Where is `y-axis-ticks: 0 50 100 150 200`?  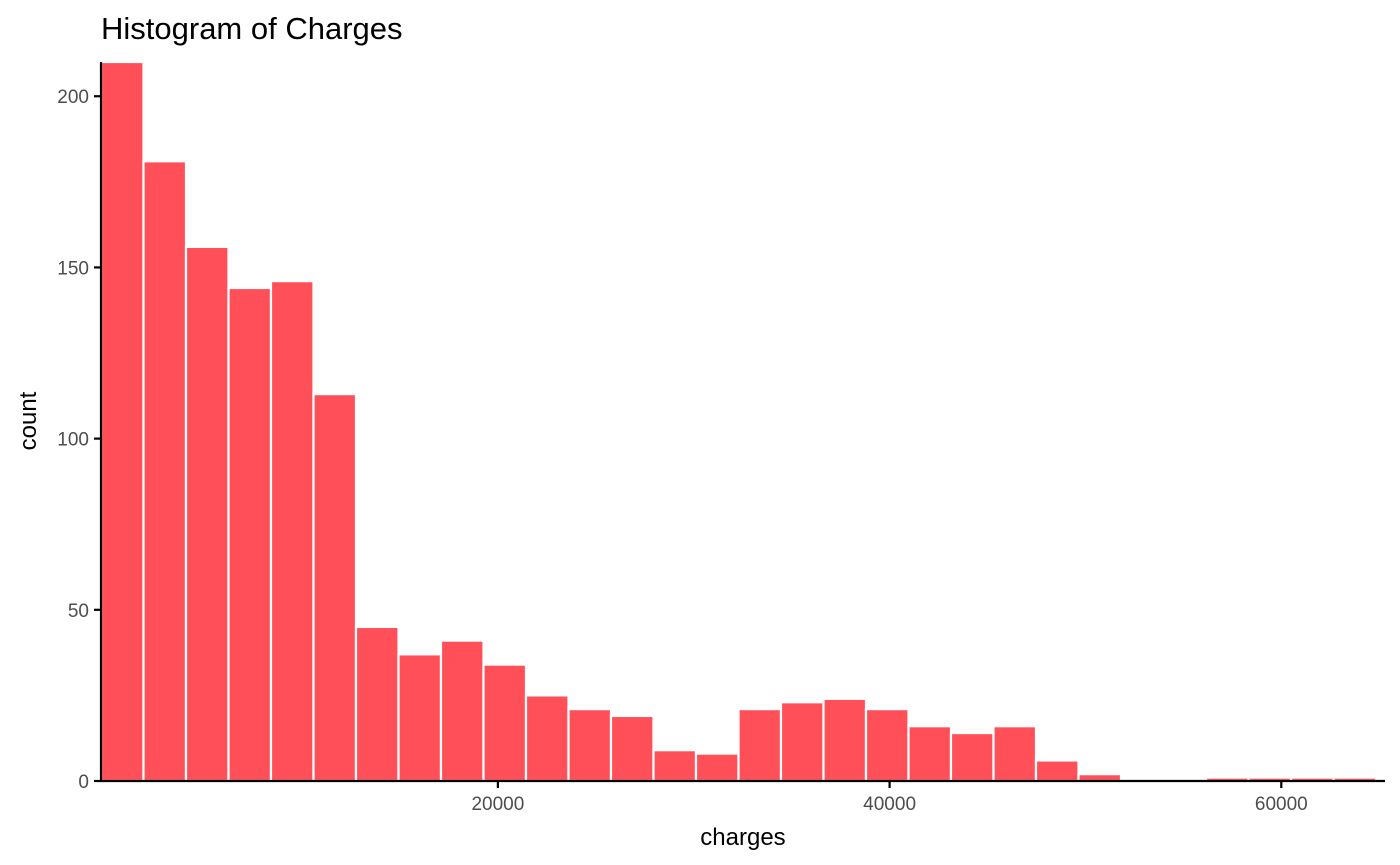
y-axis-ticks: 0 50 100 150 200 is located at coordinates (79, 440).